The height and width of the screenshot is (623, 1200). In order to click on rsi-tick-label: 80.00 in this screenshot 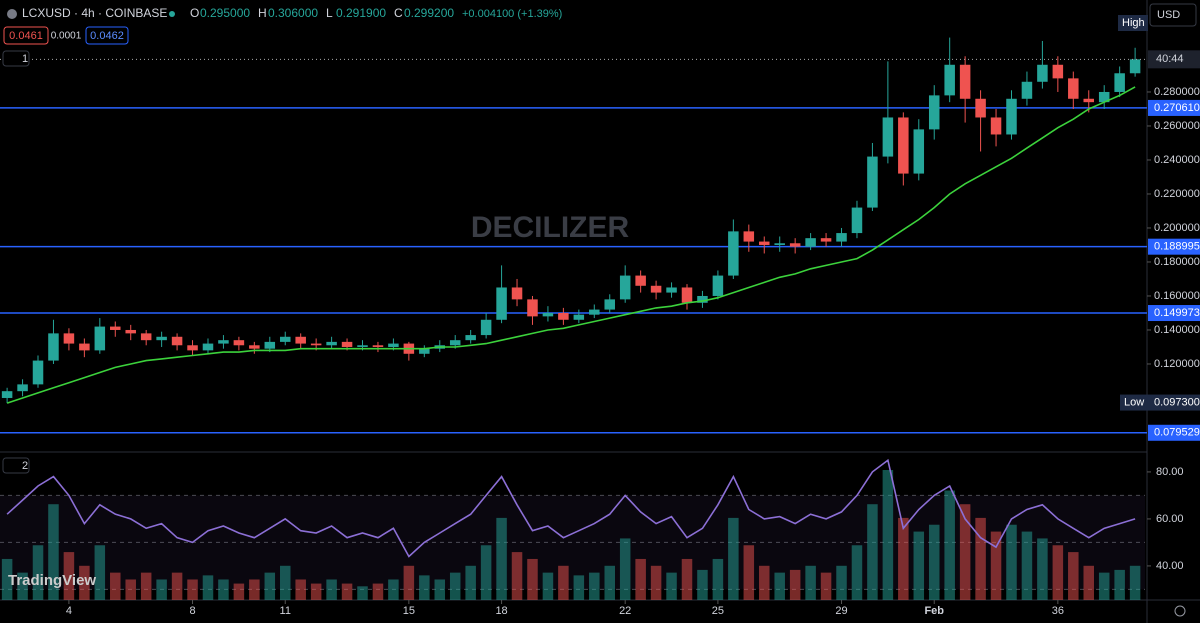, I will do `click(1170, 472)`.